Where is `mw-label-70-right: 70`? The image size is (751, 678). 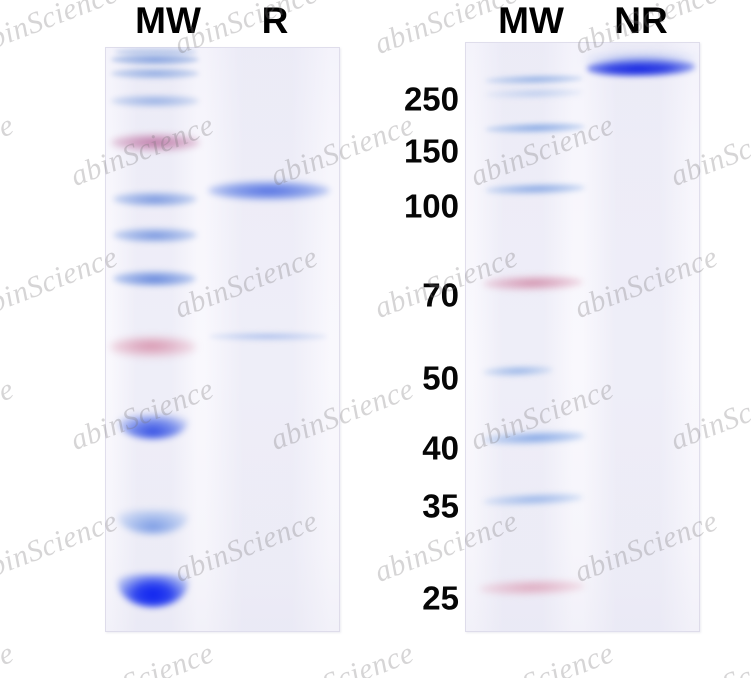 mw-label-70-right: 70 is located at coordinates (440, 295).